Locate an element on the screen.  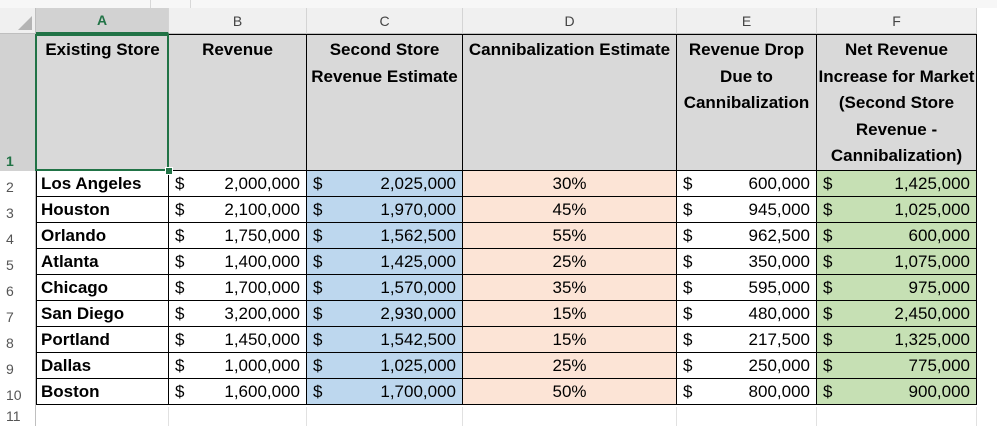
cell-second: $2,930,000 is located at coordinates (385, 314).